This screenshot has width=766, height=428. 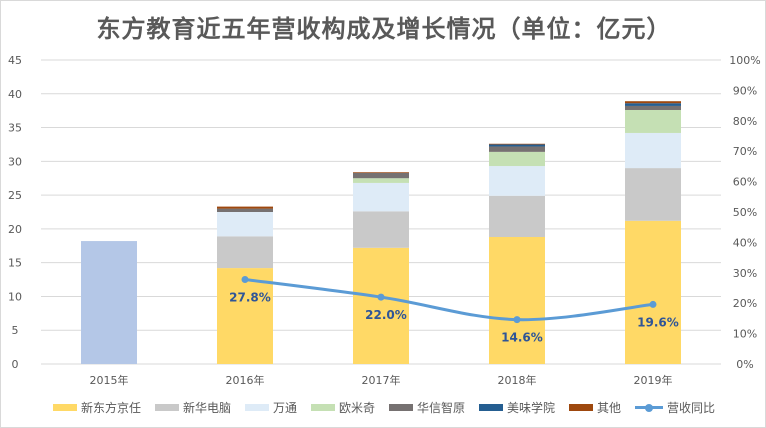 What do you see at coordinates (744, 364) in the screenshot?
I see `y-right-tick-label: 0%` at bounding box center [744, 364].